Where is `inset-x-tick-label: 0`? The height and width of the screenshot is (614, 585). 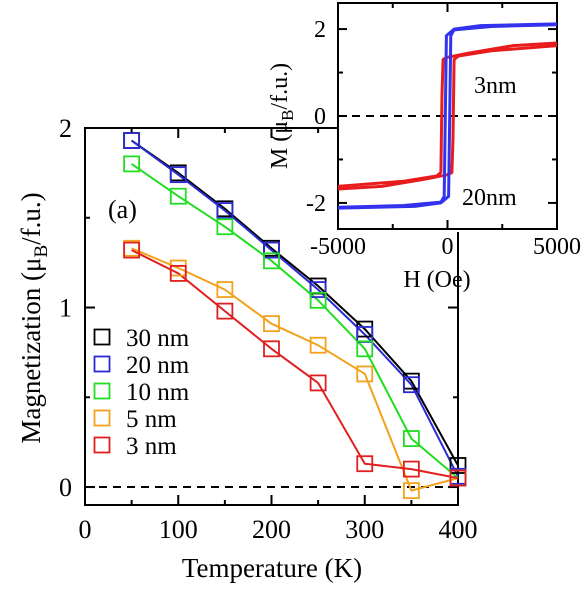
inset-x-tick-label: 0 is located at coordinates (448, 247).